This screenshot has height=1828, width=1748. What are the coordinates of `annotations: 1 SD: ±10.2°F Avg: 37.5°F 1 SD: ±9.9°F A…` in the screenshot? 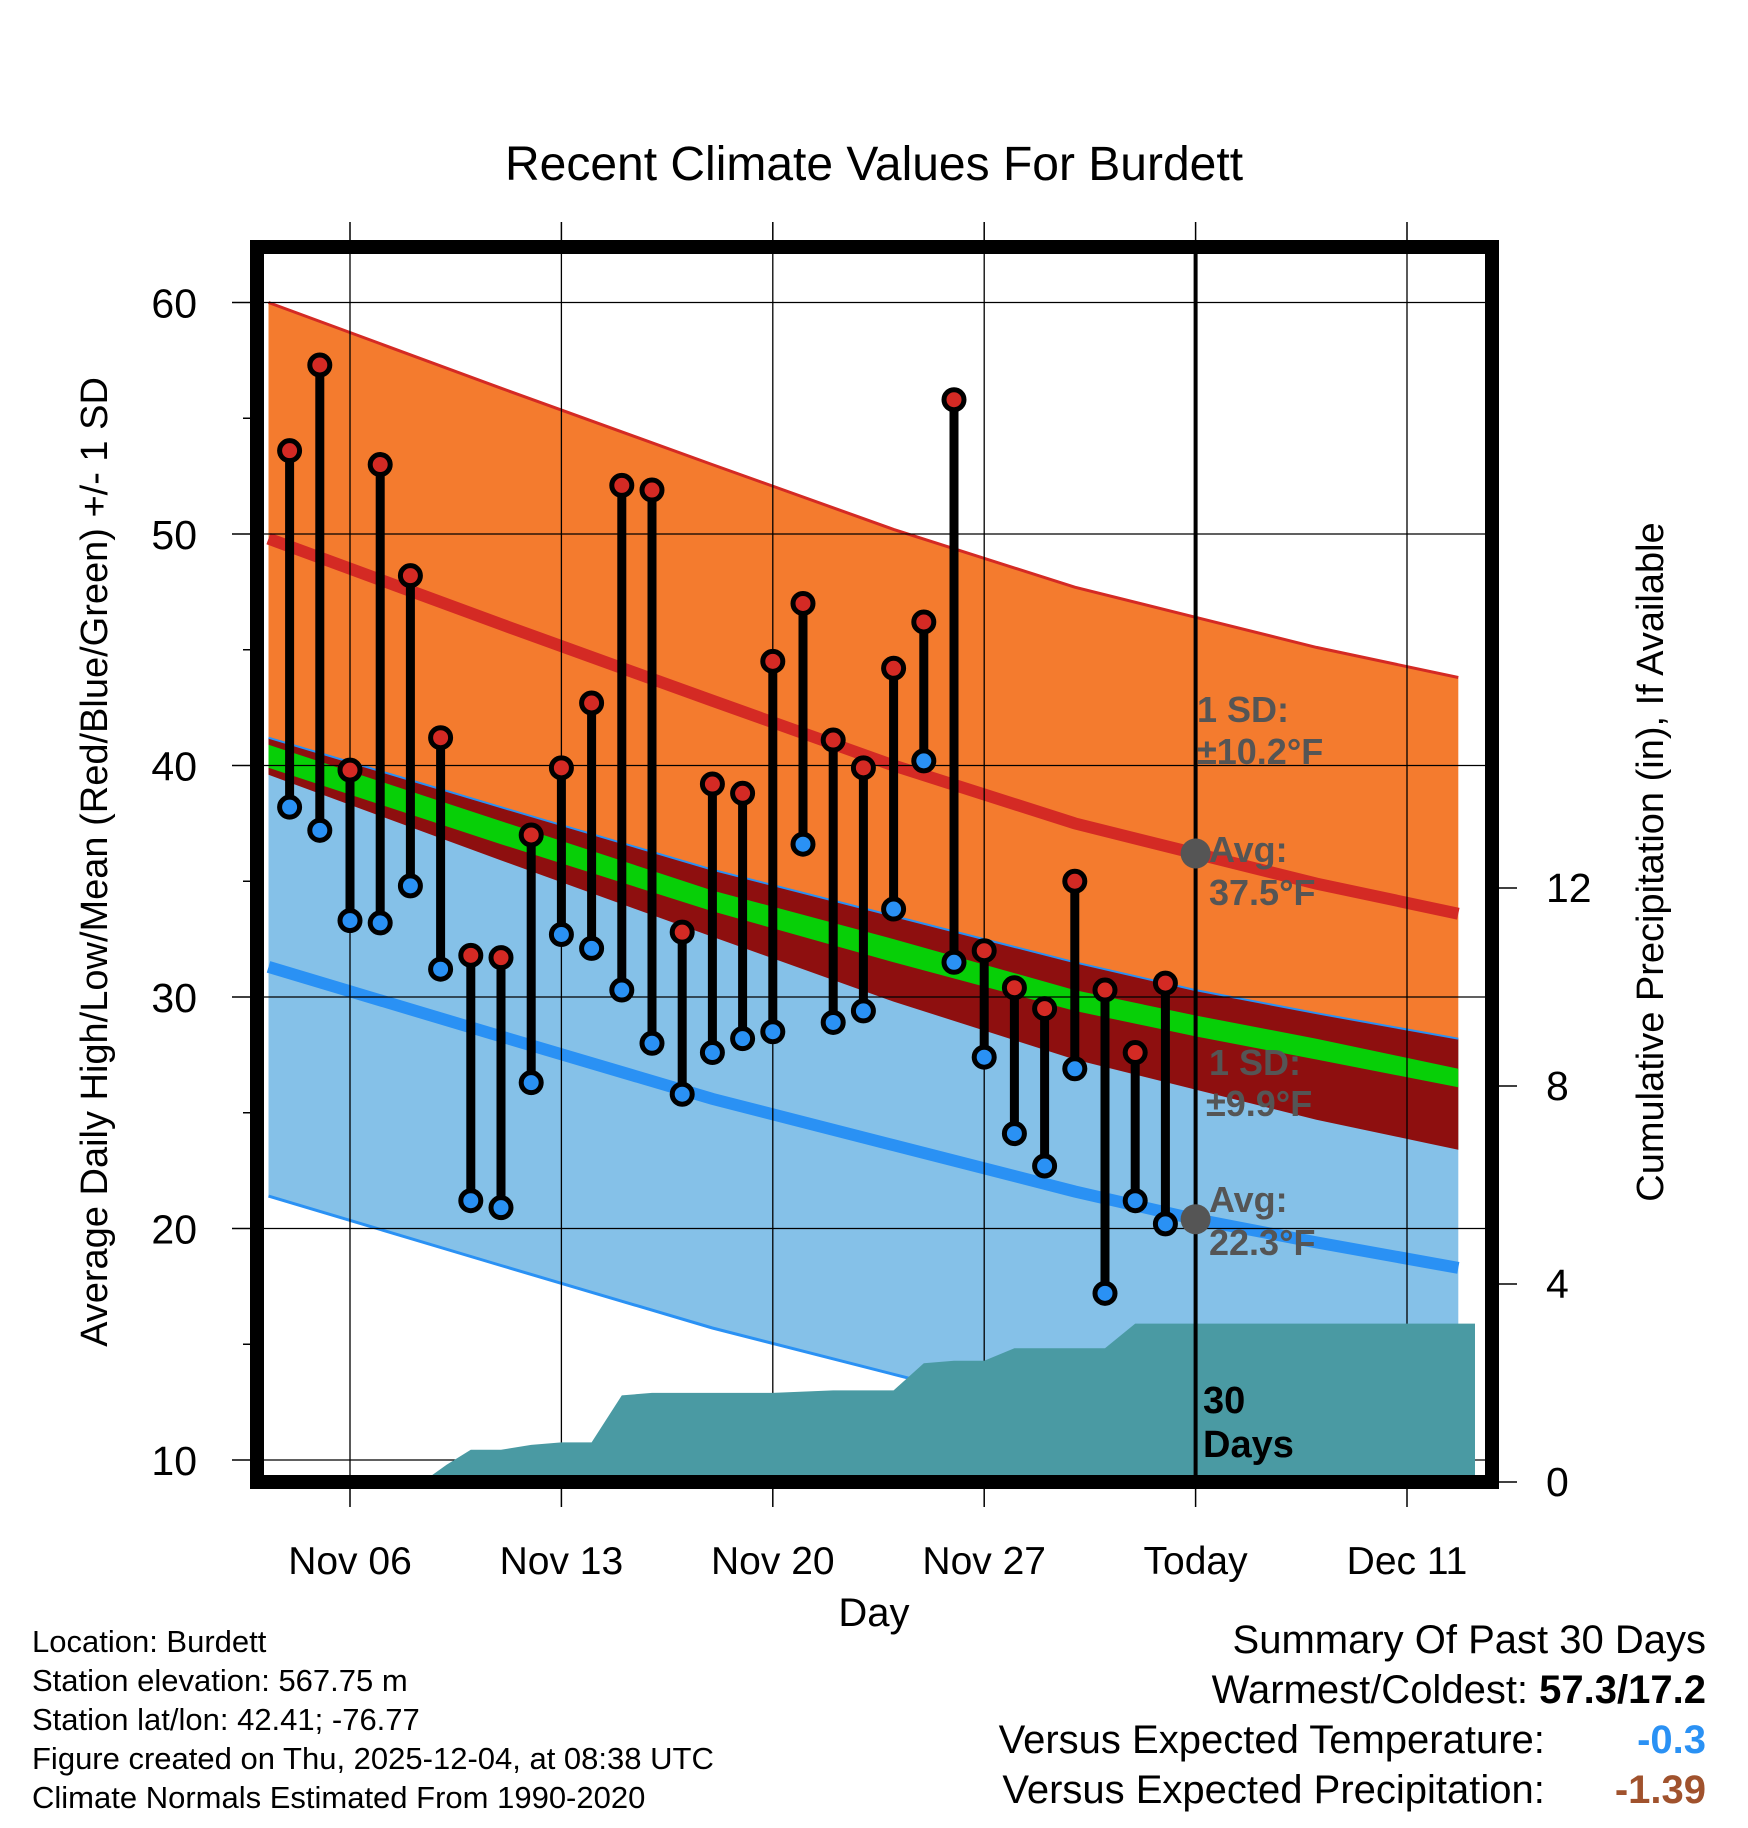 It's located at (1260, 1077).